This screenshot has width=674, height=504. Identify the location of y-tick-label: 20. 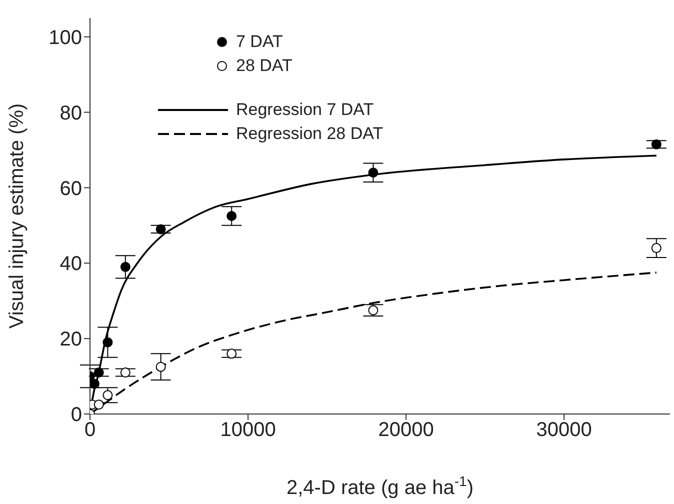
(71, 339).